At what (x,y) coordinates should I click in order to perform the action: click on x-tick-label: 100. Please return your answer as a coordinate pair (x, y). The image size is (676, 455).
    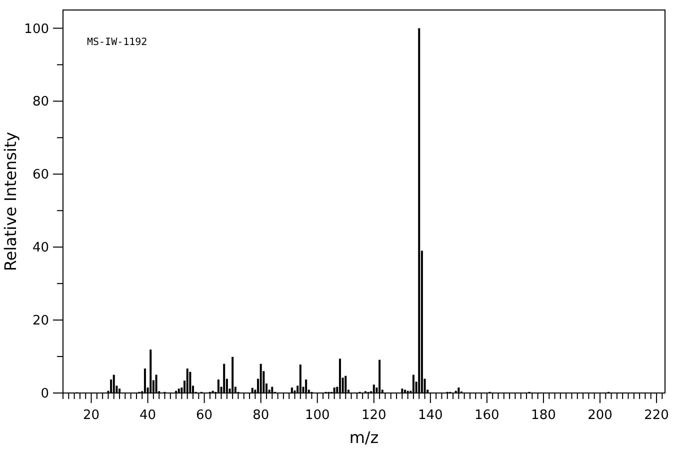
    Looking at the image, I should click on (317, 415).